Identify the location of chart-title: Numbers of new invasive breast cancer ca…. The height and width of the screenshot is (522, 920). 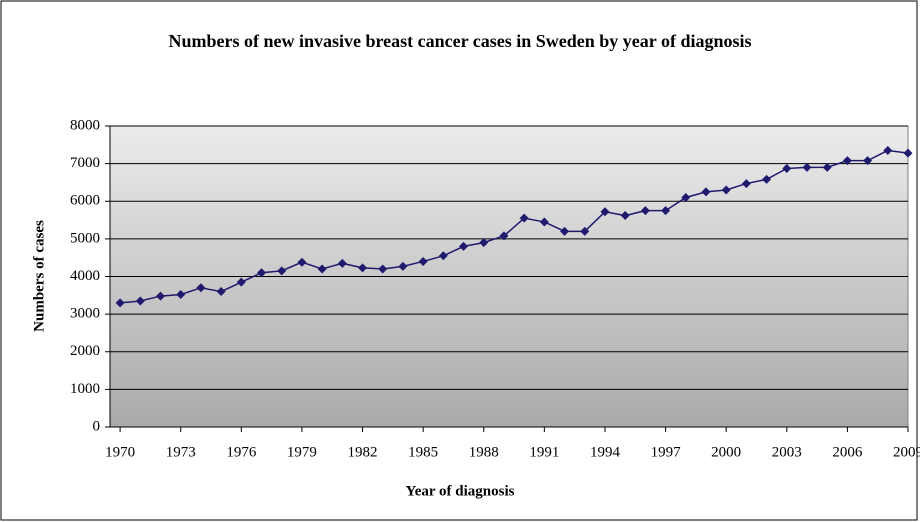
(460, 41).